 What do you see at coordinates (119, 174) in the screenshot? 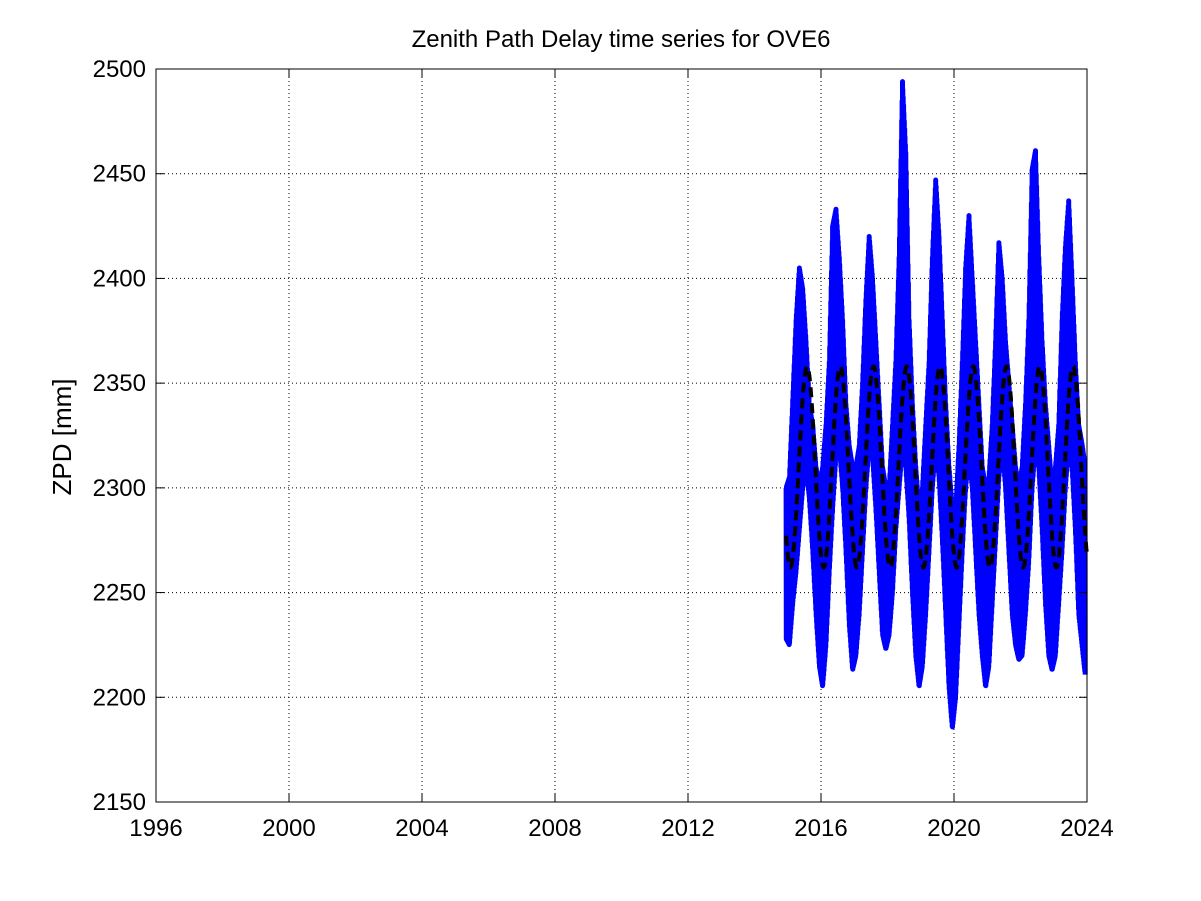
I see `y-tick-label: 2450` at bounding box center [119, 174].